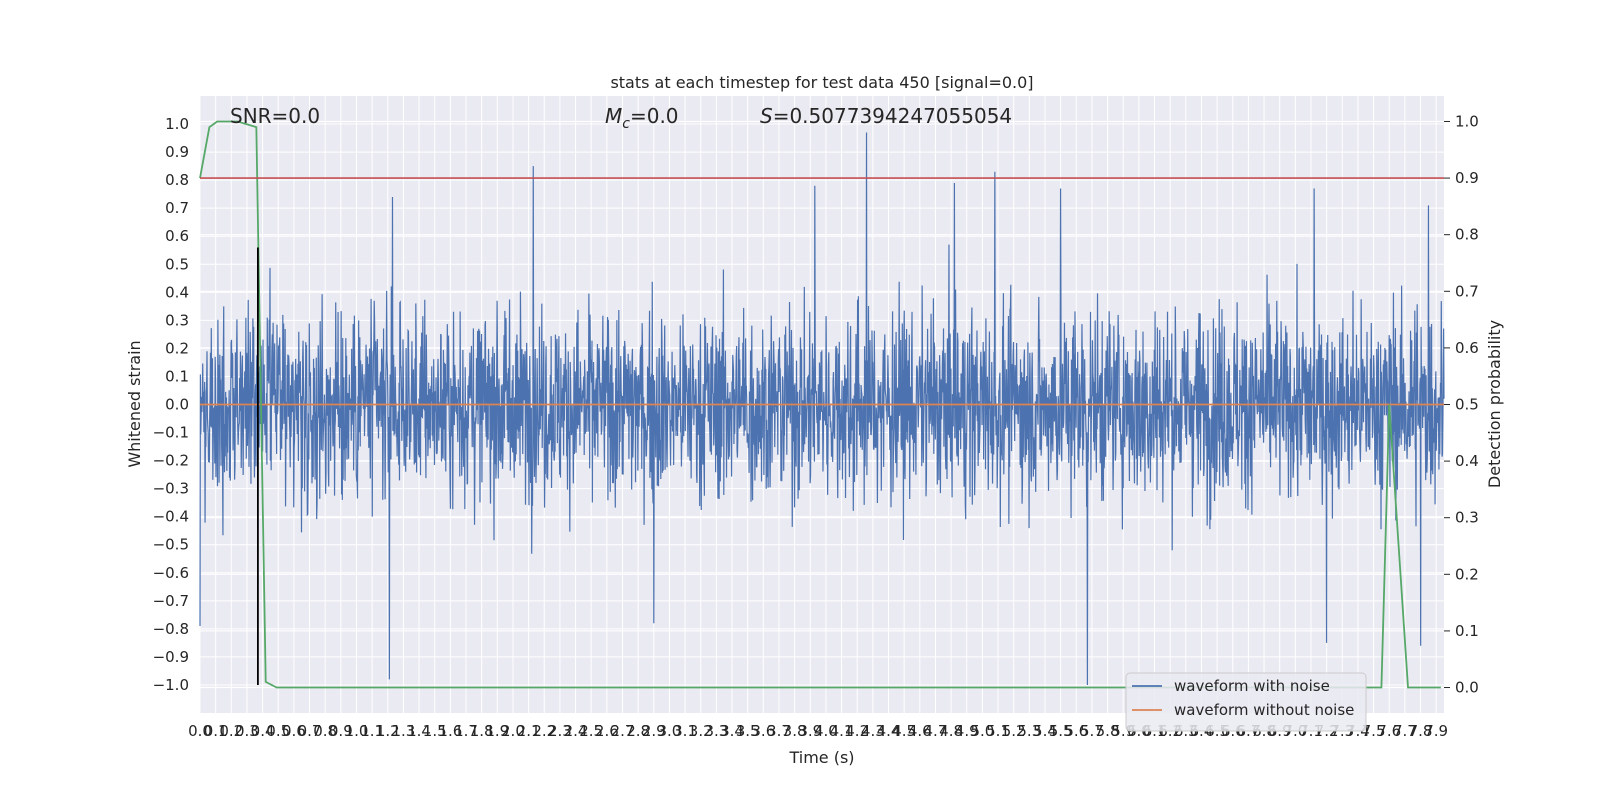  What do you see at coordinates (654, 731) in the screenshot?
I see `x-tick-label: 2.9` at bounding box center [654, 731].